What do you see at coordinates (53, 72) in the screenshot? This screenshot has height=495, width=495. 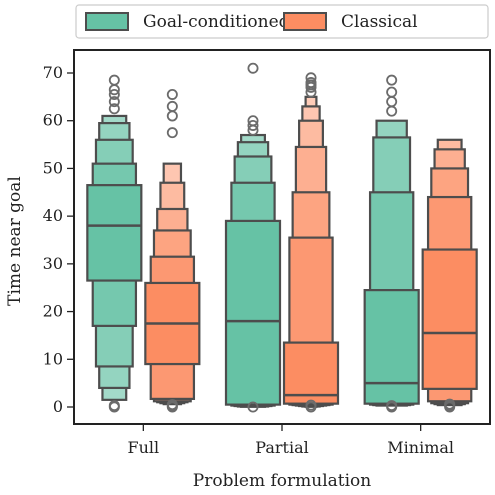 I see `y-tick-label: 70` at bounding box center [53, 72].